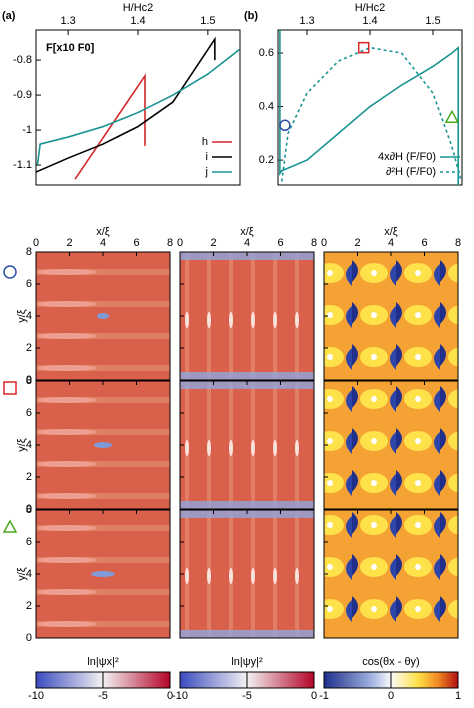 Image resolution: width=474 pixels, height=708 pixels. Describe the element at coordinates (266, 106) in the screenshot. I see `y-tick-label: 0.4` at that location.